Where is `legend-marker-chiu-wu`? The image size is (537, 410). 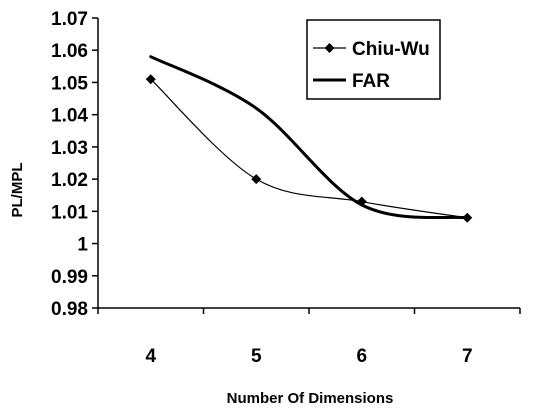
legend-marker-chiu-wu is located at coordinates (329, 48).